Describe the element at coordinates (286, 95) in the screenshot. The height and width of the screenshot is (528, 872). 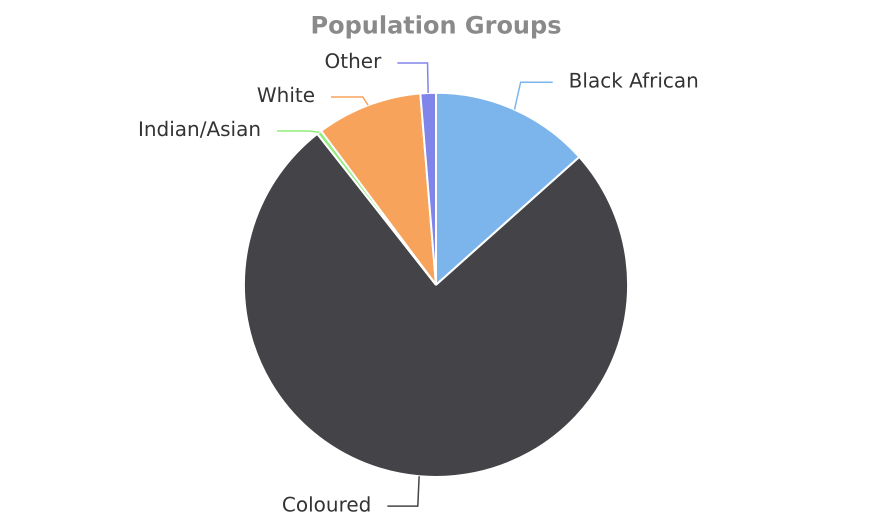
I see `slice-label: White` at that location.